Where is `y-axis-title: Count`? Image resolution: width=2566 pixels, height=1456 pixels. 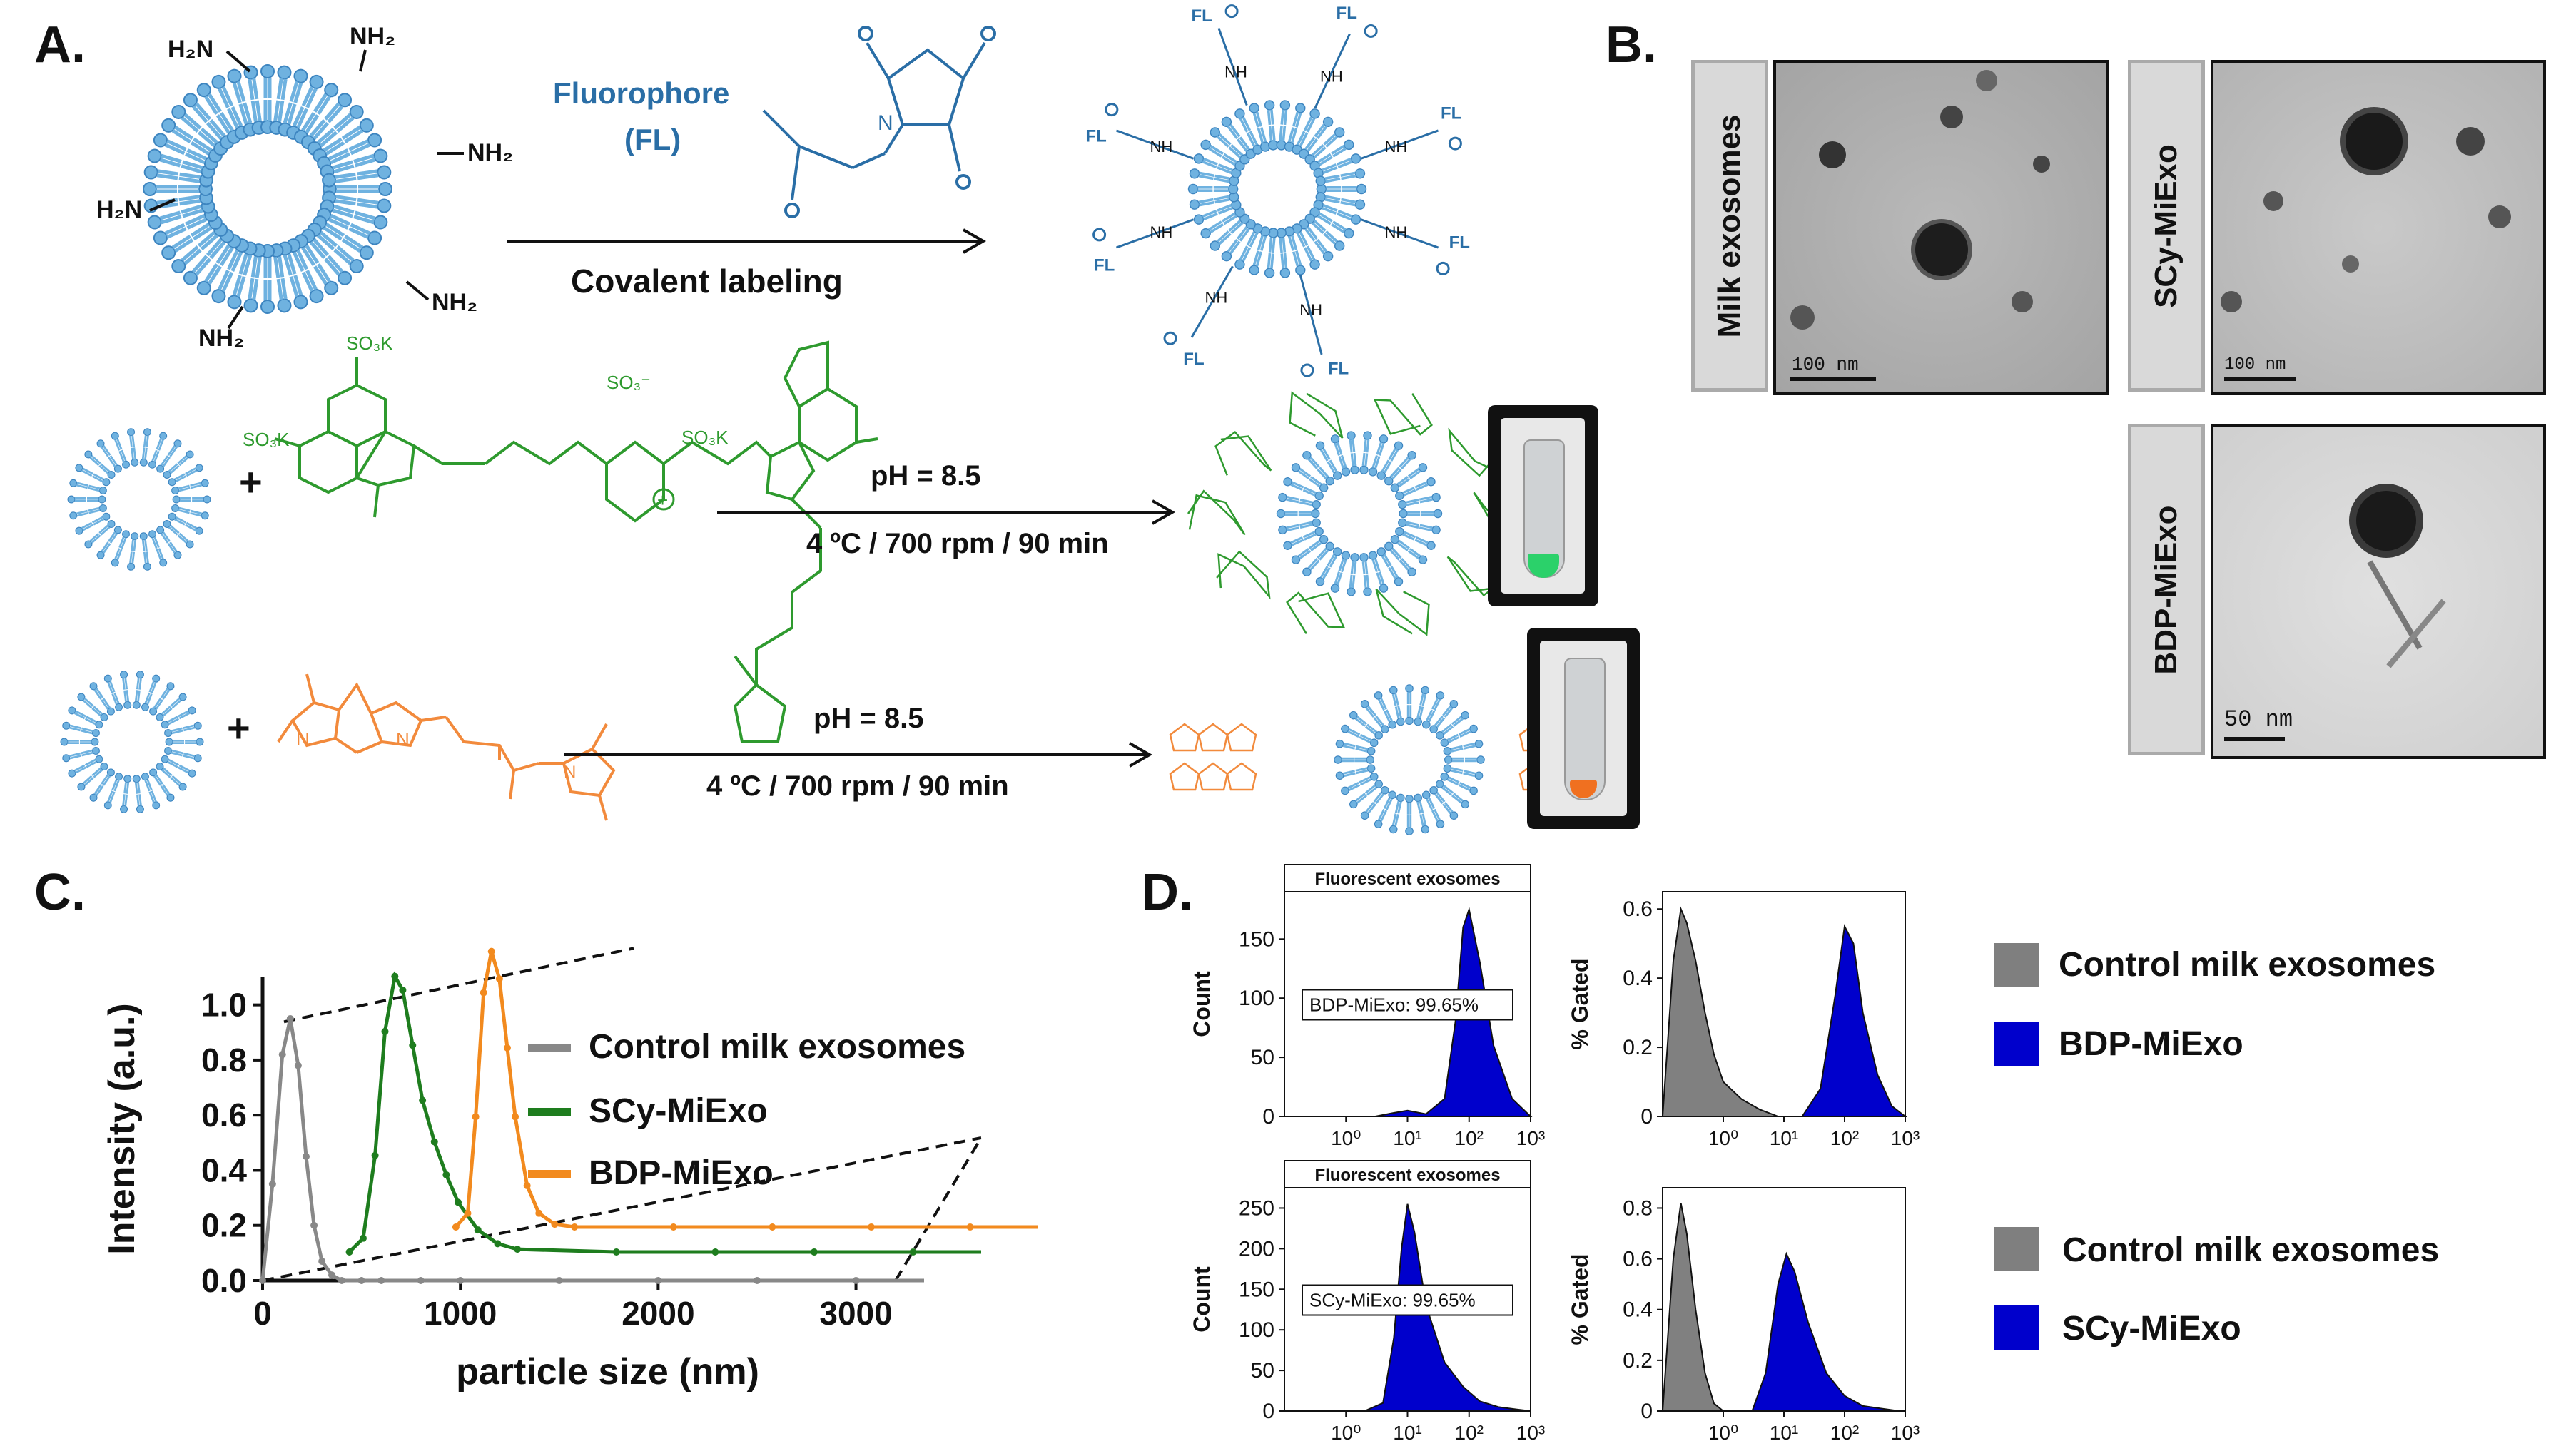
y-axis-title: Count is located at coordinates (1202, 1004).